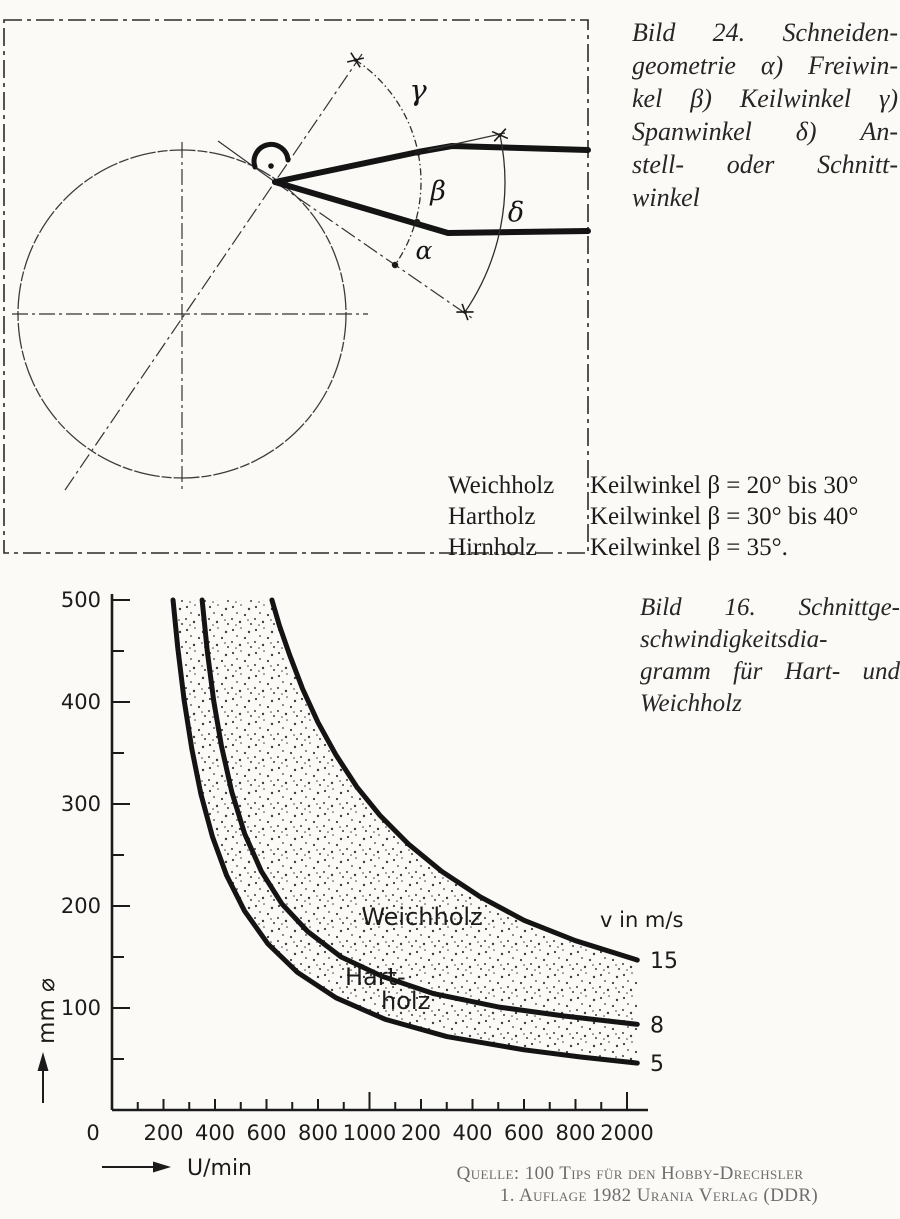 Image resolution: width=900 pixels, height=1219 pixels. I want to click on x-axis-label: U/min, so click(219, 1168).